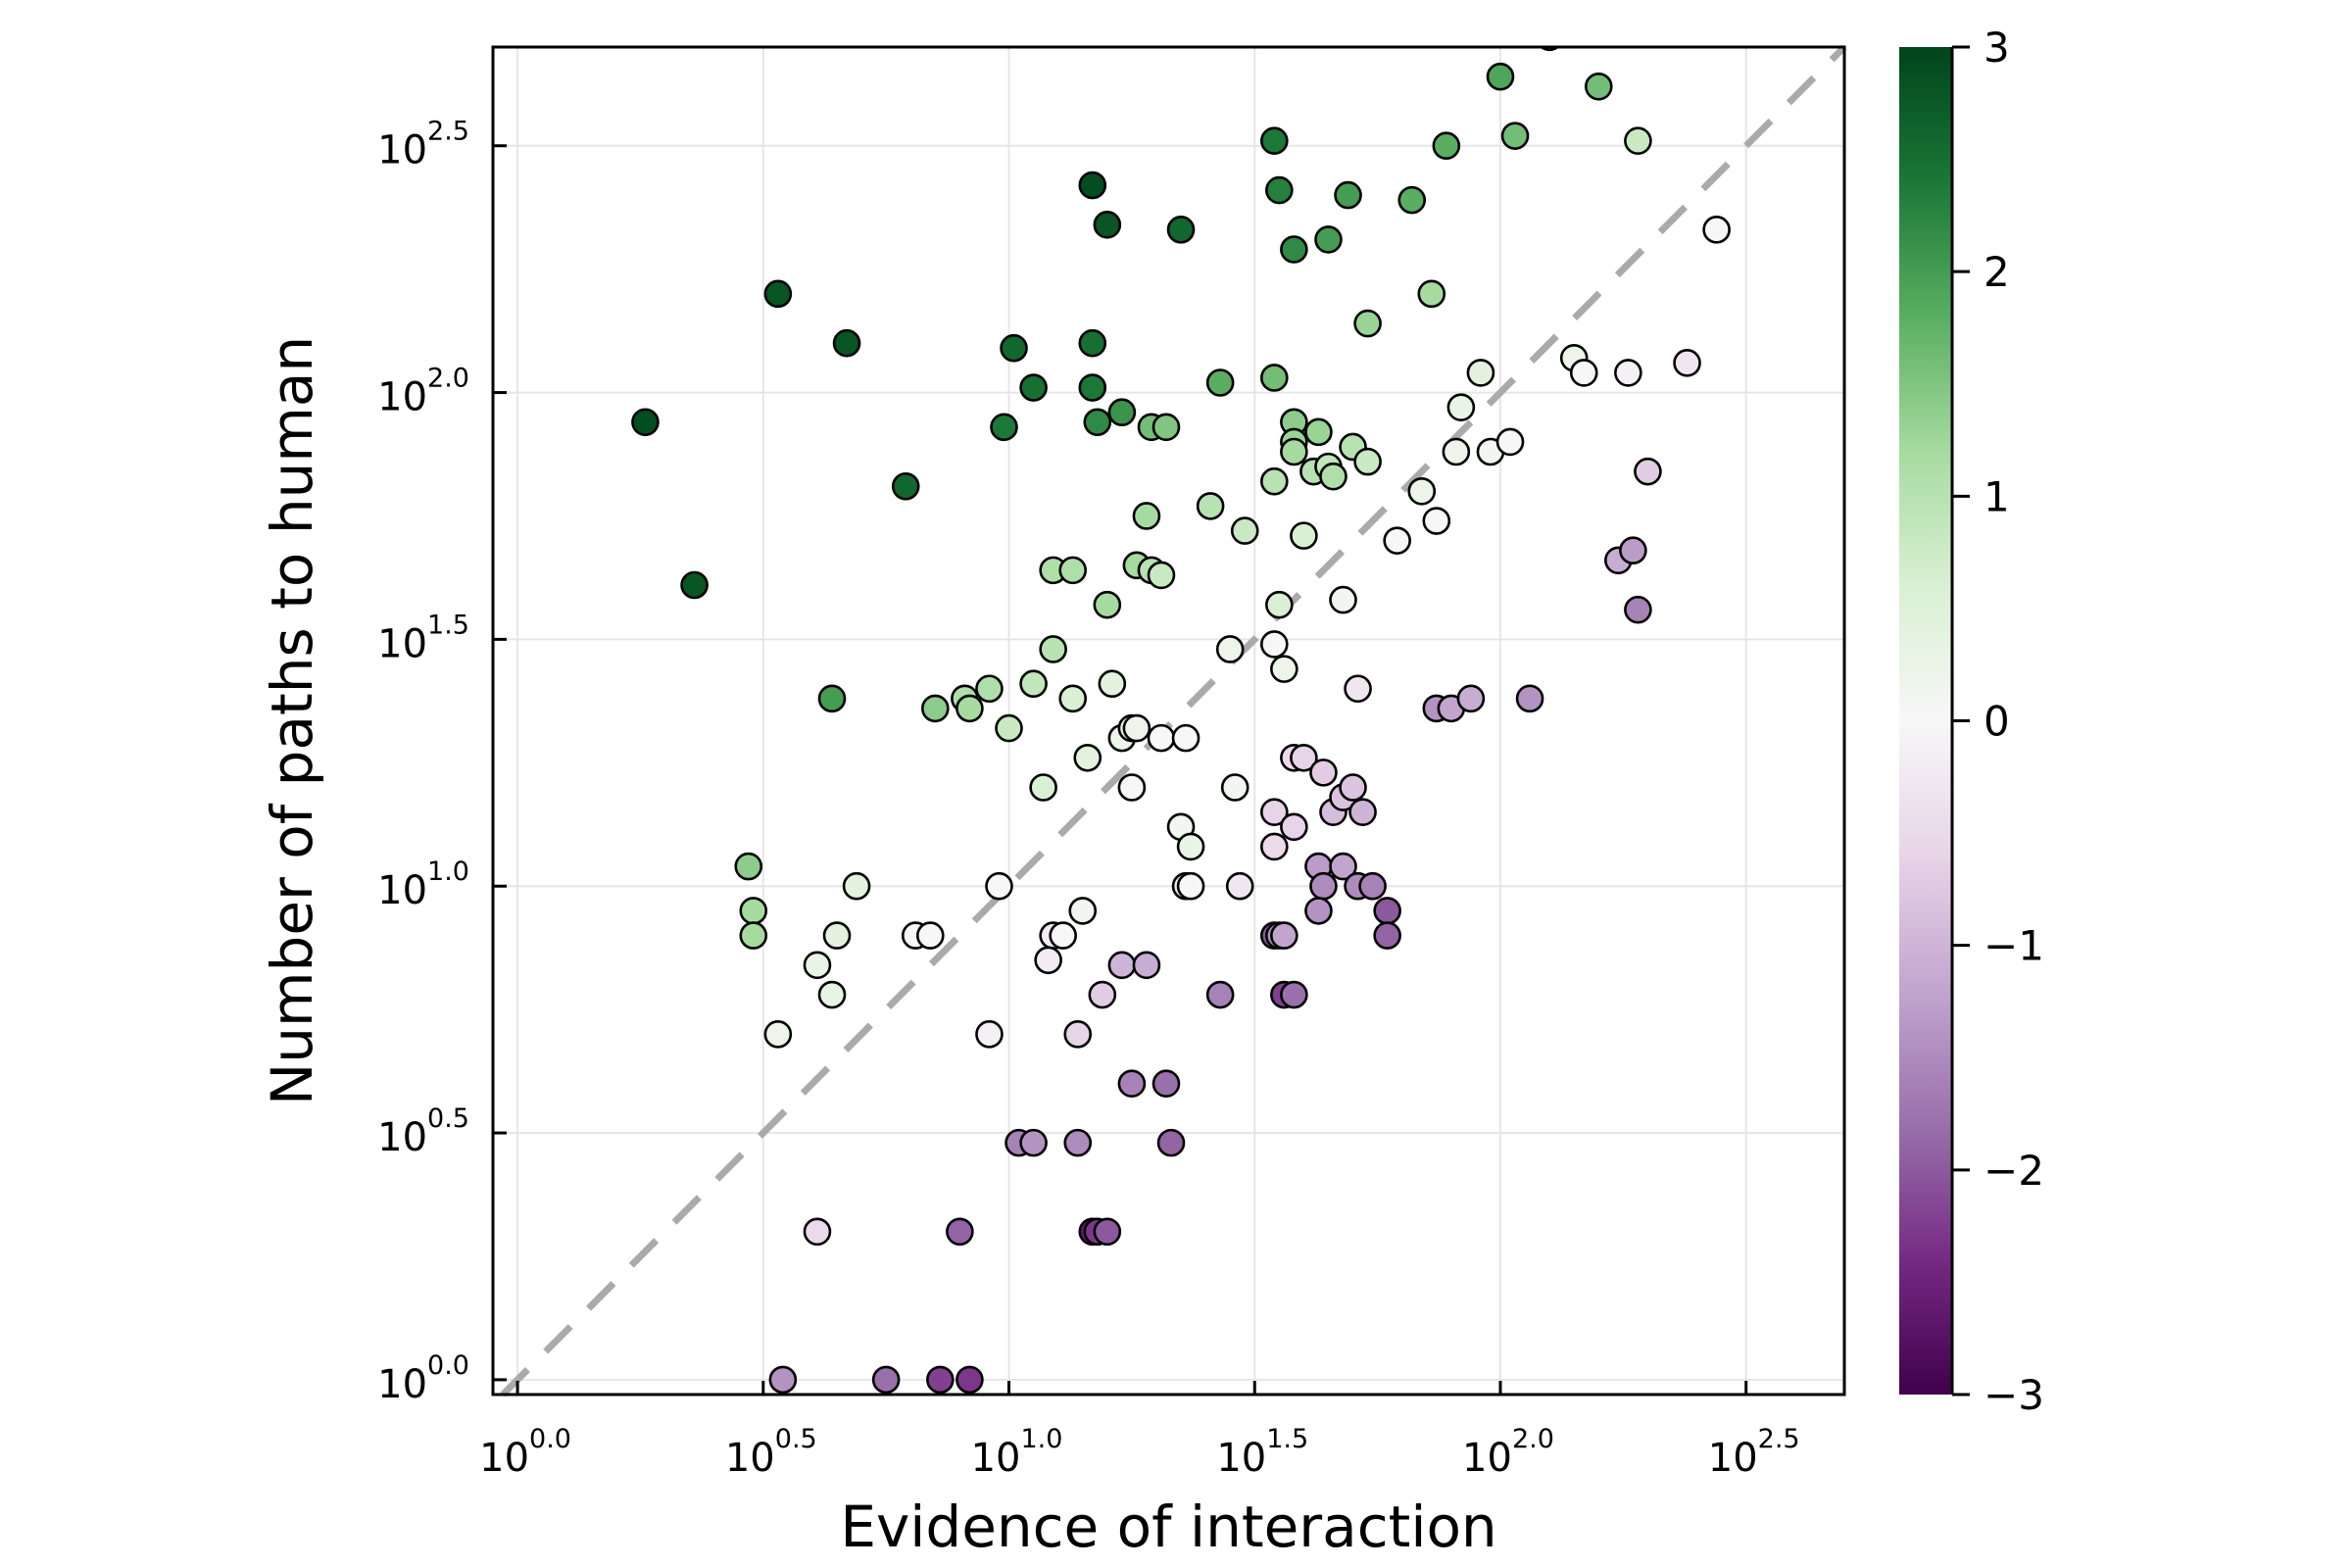 Image resolution: width=2352 pixels, height=1568 pixels. I want to click on x-tick-label: 102.0, so click(1508, 1452).